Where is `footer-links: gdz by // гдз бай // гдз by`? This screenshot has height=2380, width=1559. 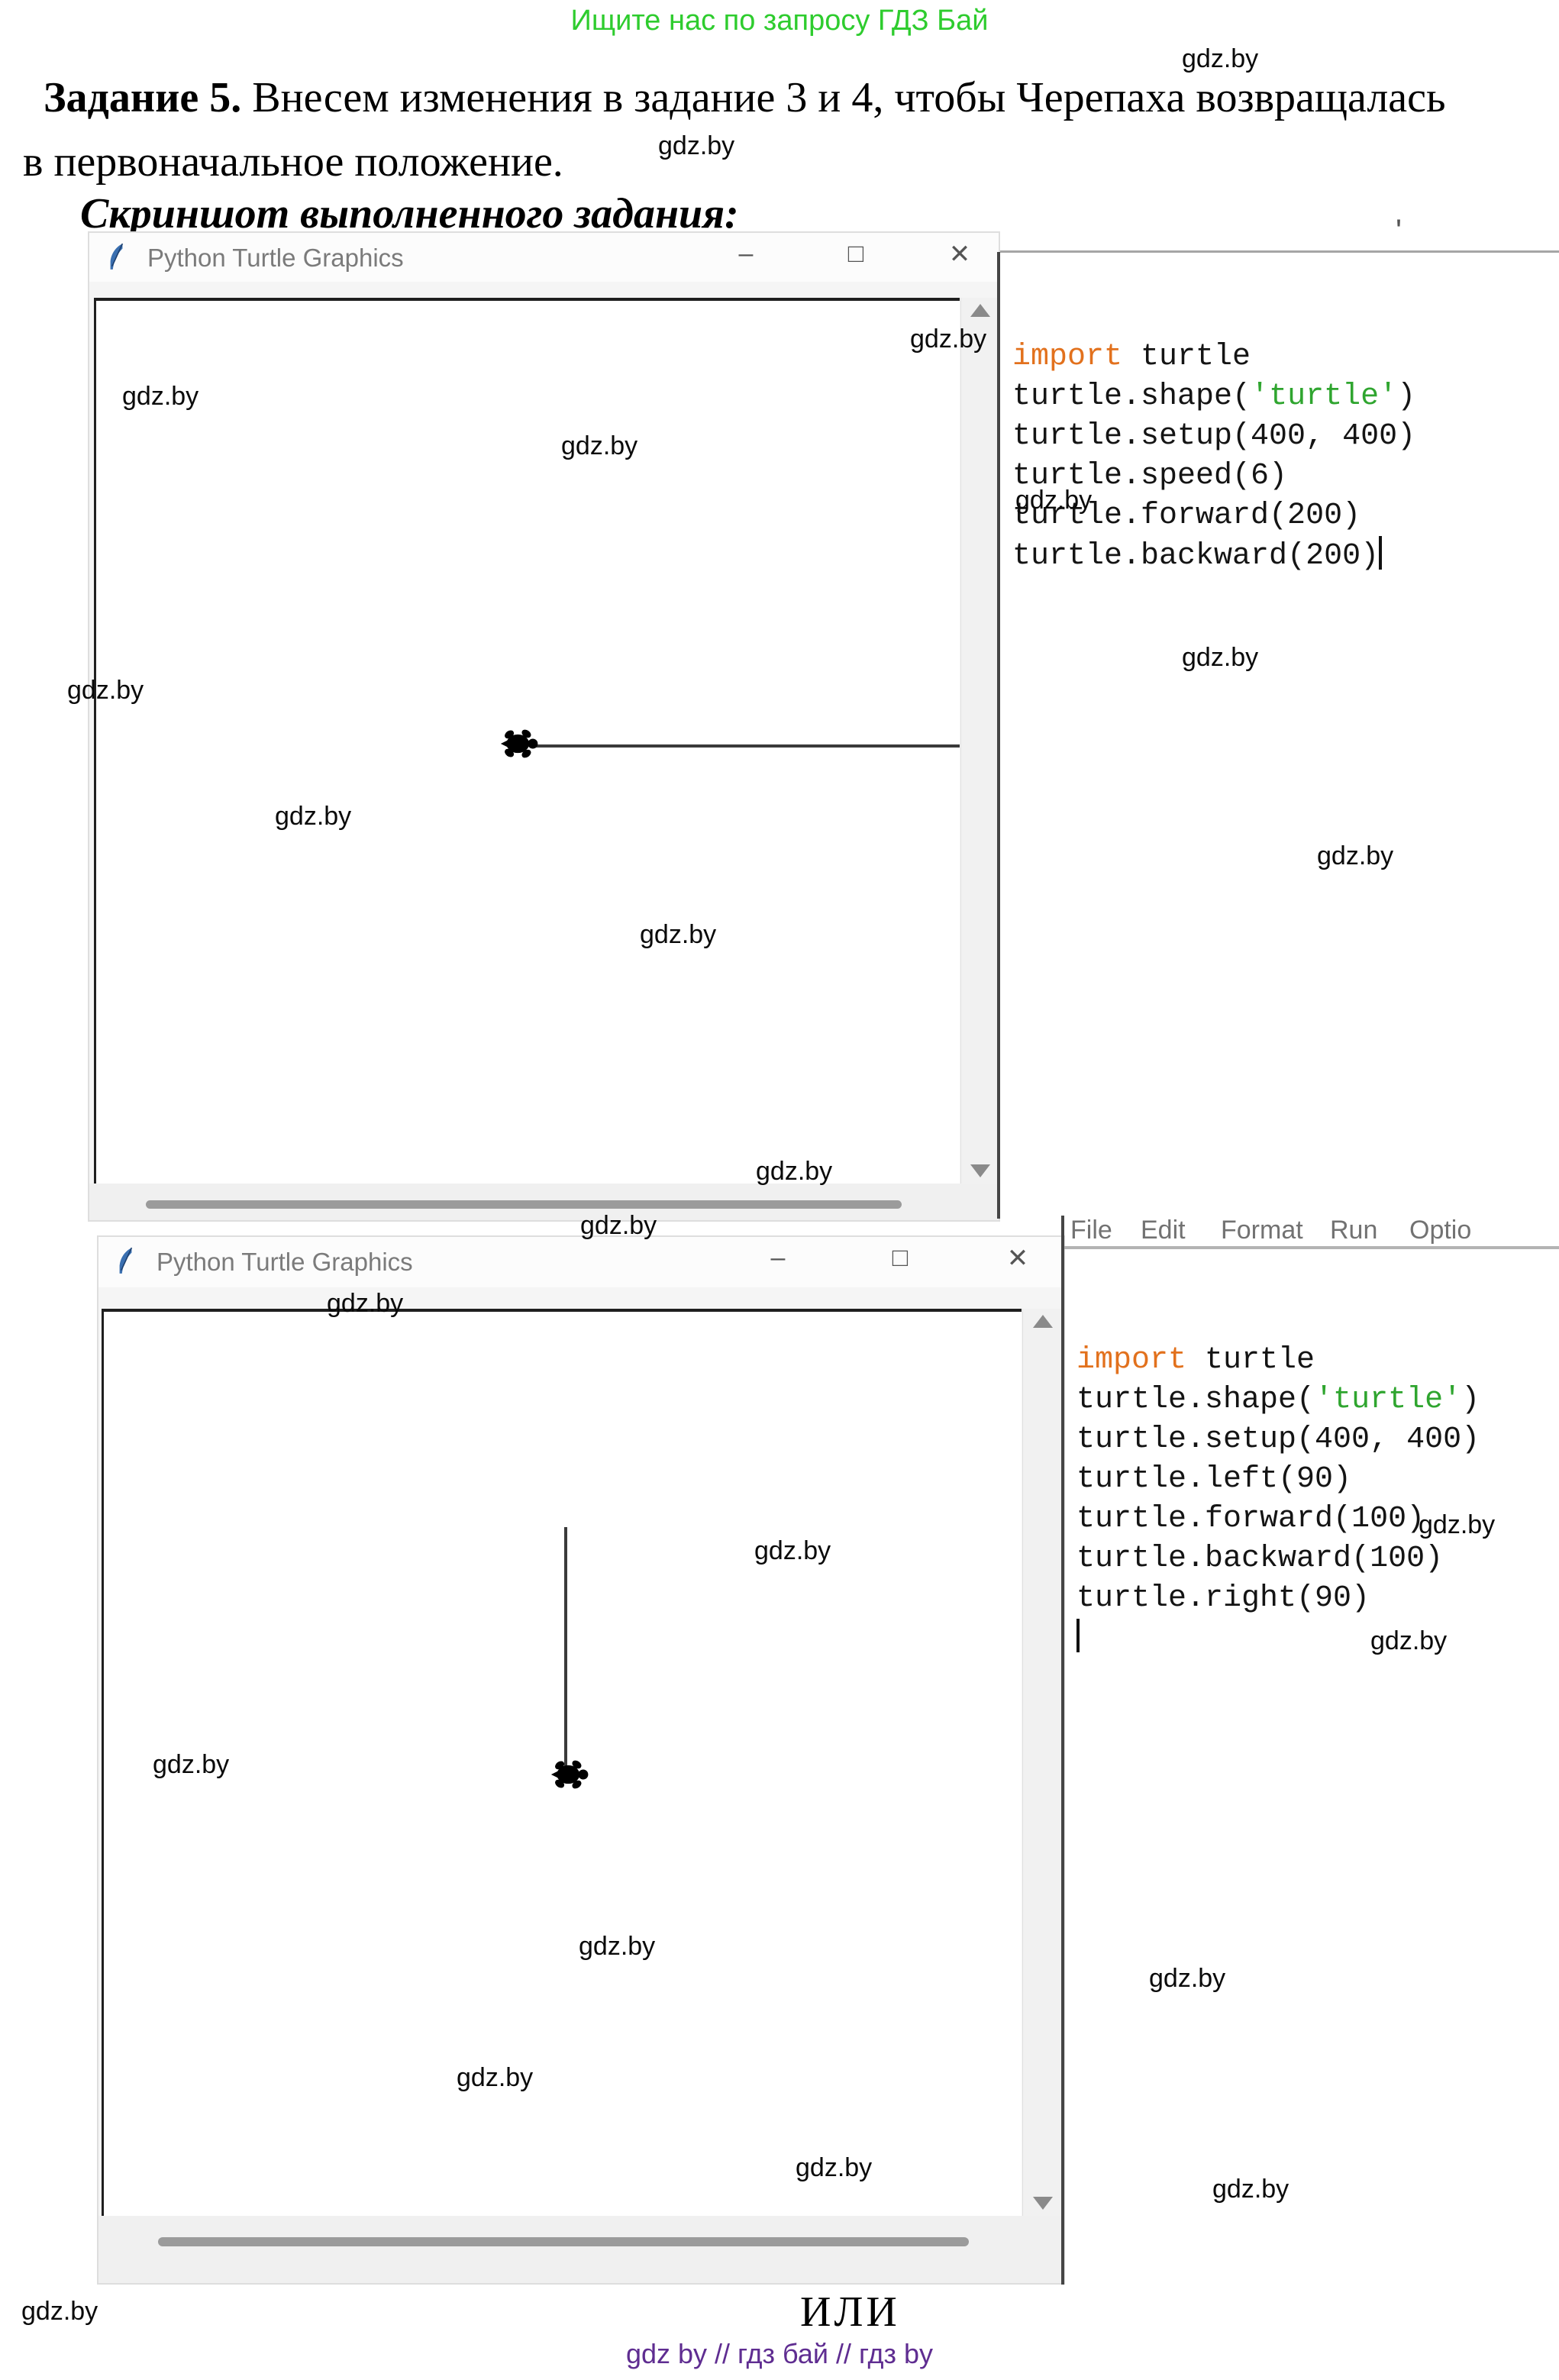 footer-links: gdz by // гдз бай // гдз by is located at coordinates (779, 2353).